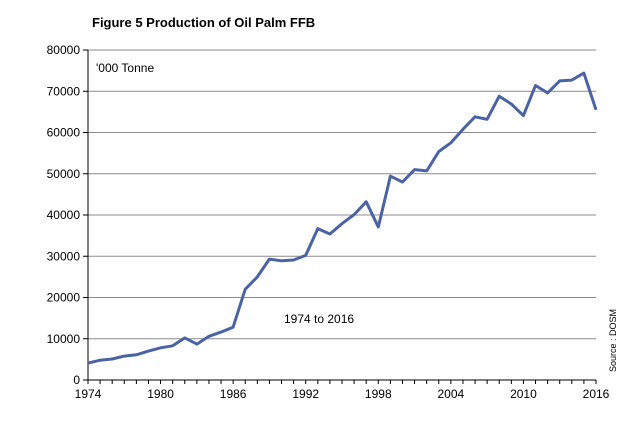 This screenshot has width=636, height=429. I want to click on x-tick-label: 2016, so click(596, 394).